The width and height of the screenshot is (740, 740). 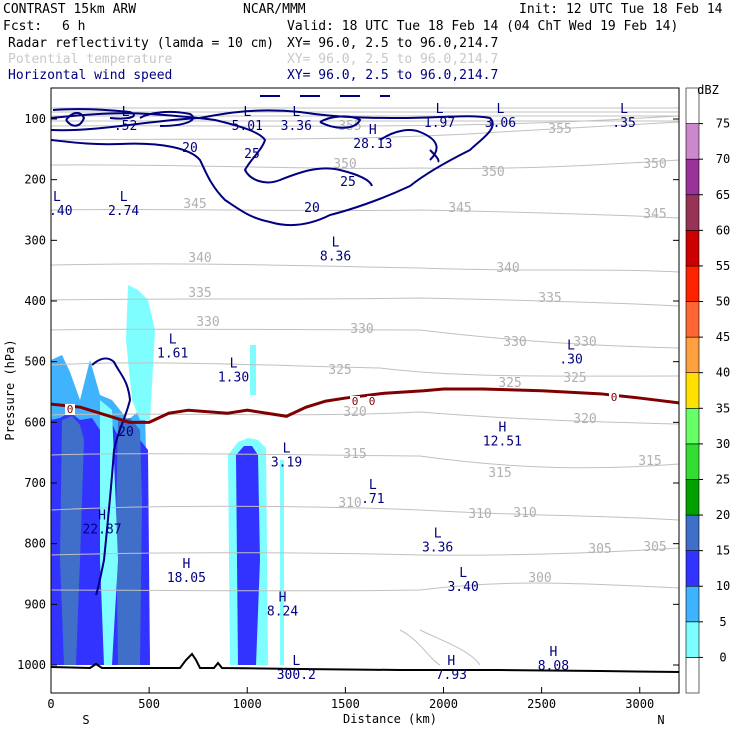 What do you see at coordinates (233, 378) in the screenshot?
I see `extremum-value: 1.30` at bounding box center [233, 378].